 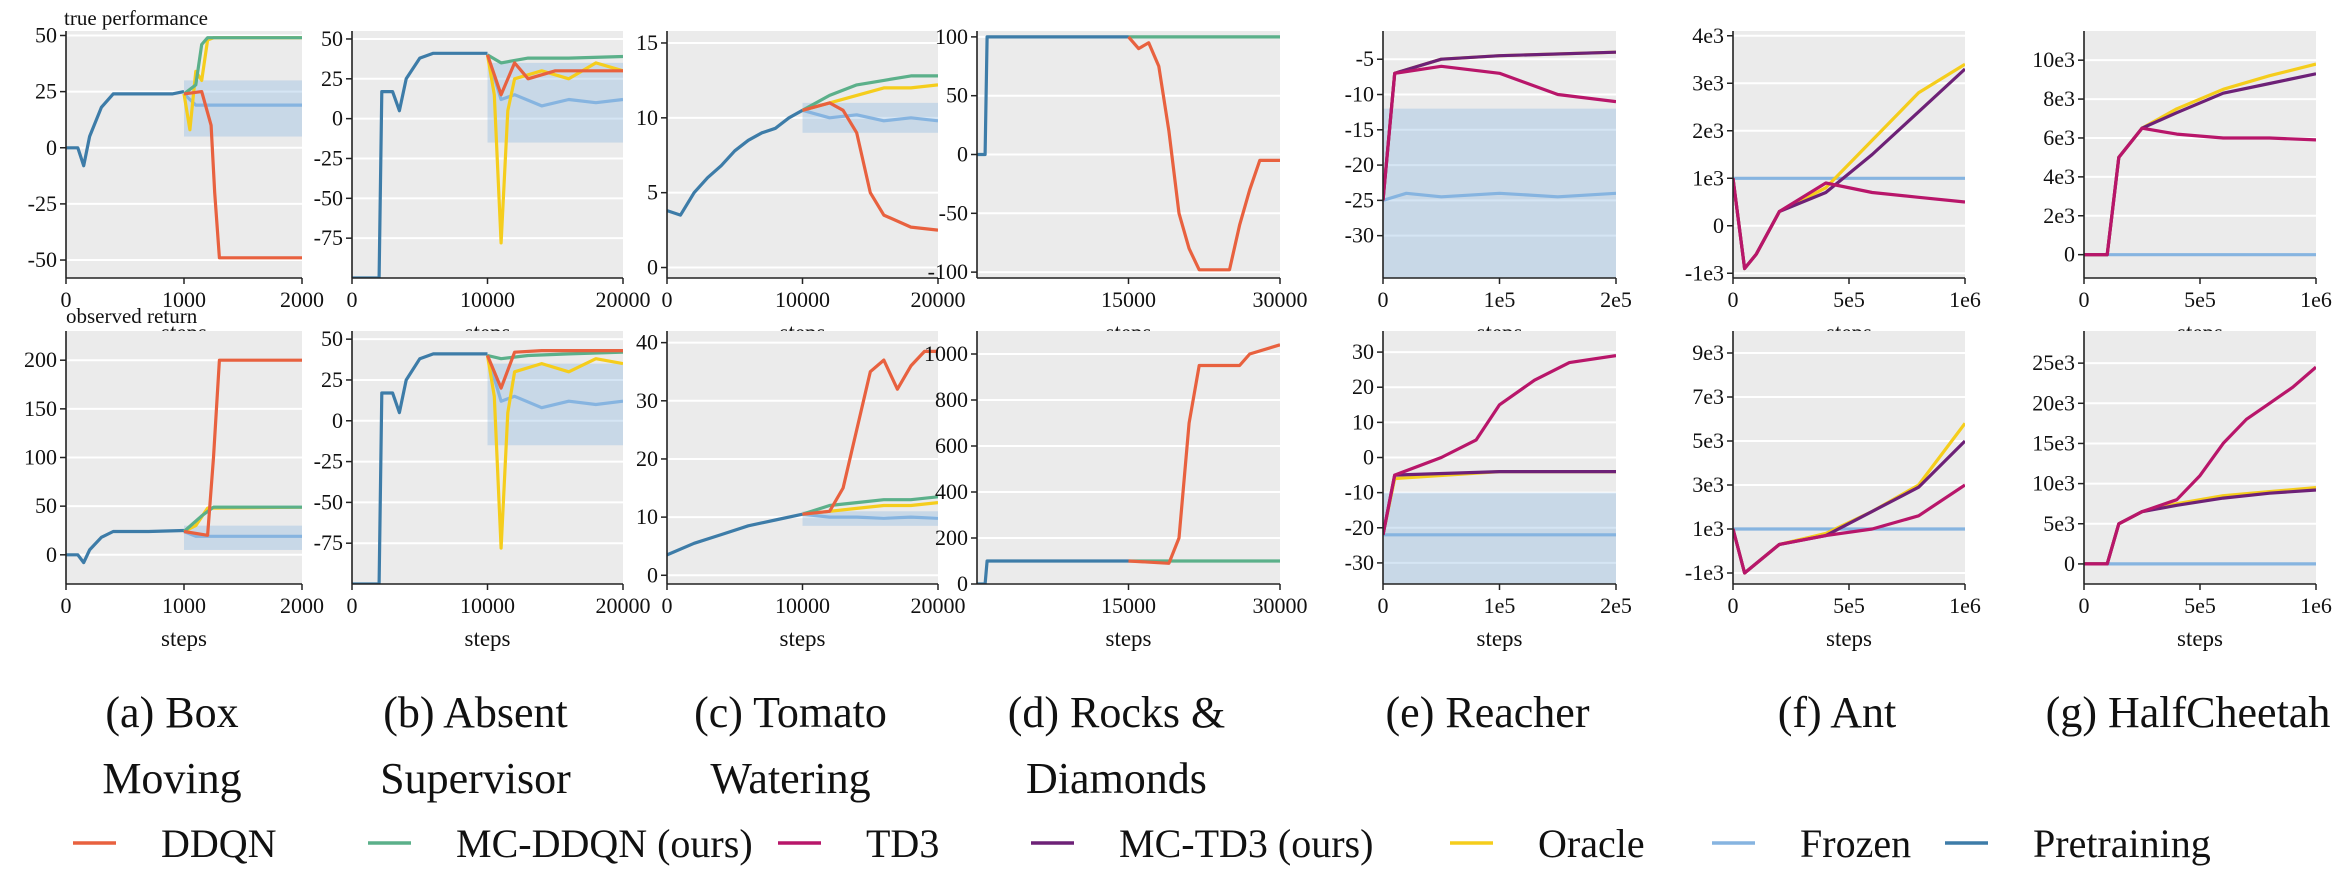 What do you see at coordinates (604, 843) in the screenshot?
I see `legend-label: MC-DDQN (ours)` at bounding box center [604, 843].